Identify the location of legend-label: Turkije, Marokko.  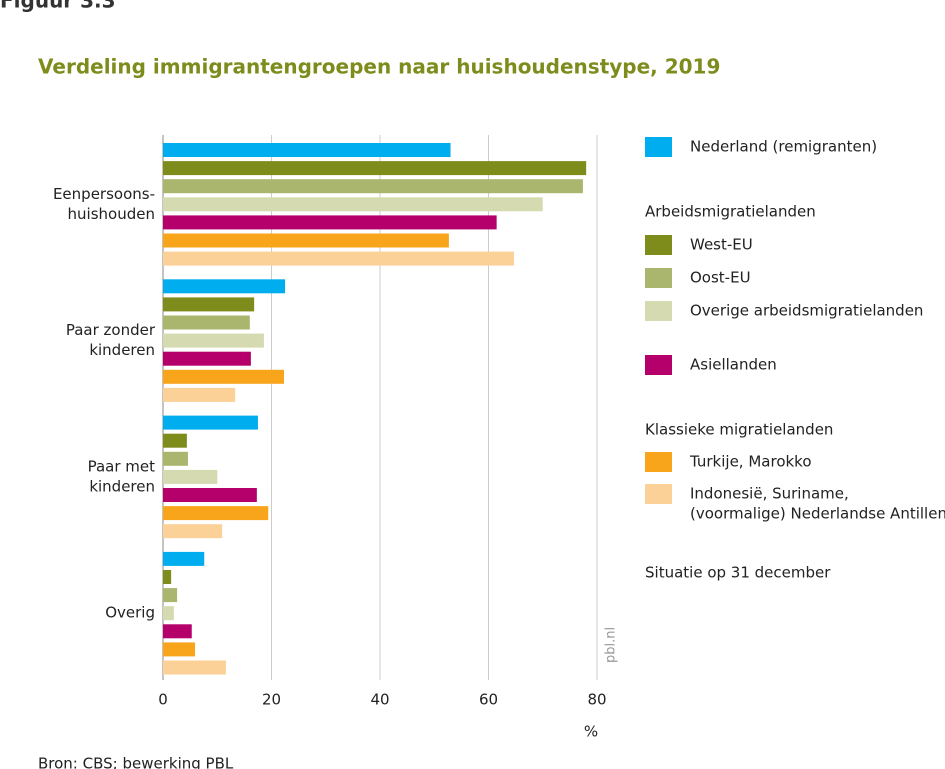
(750, 462).